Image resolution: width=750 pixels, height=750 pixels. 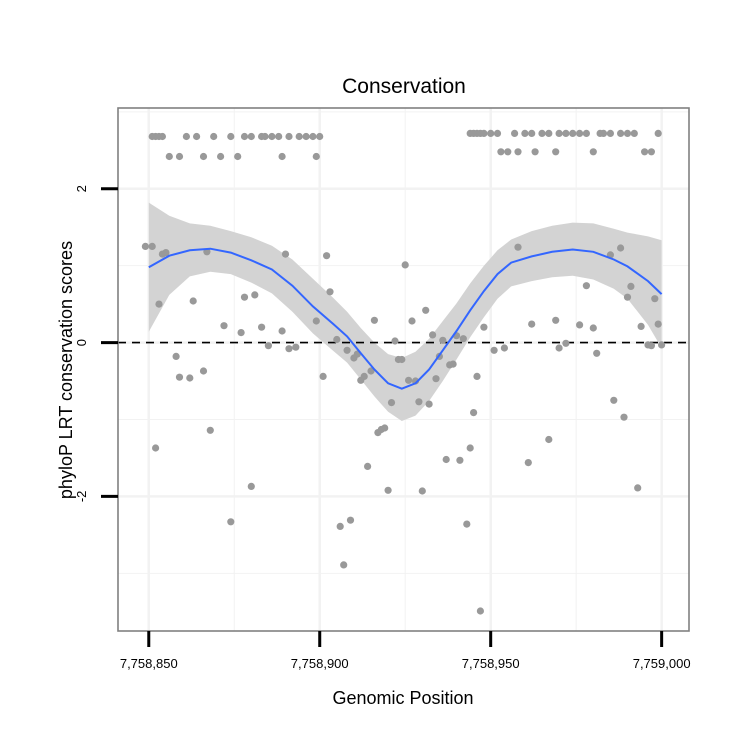 I want to click on chart-title: Conservation, so click(x=404, y=86).